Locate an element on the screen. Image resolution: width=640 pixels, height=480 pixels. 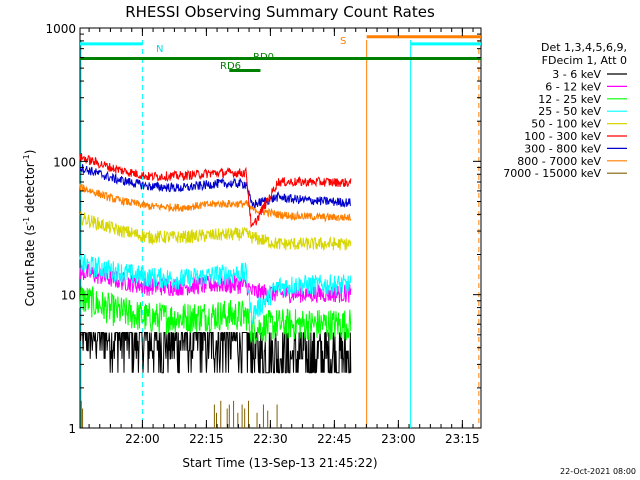
y-tick-label: 10 is located at coordinates (68, 296).